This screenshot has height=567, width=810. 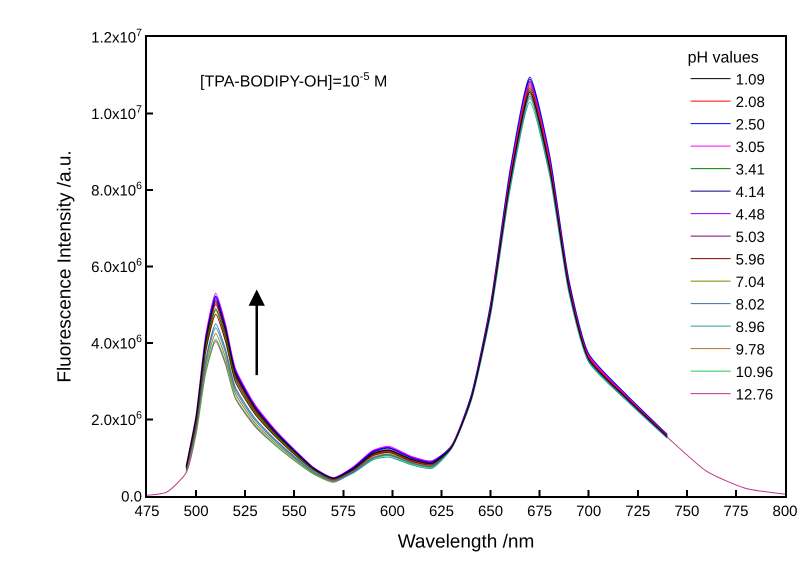 I want to click on y-tick-label: 1.2x10$^{7}$, so click(x=116, y=36).